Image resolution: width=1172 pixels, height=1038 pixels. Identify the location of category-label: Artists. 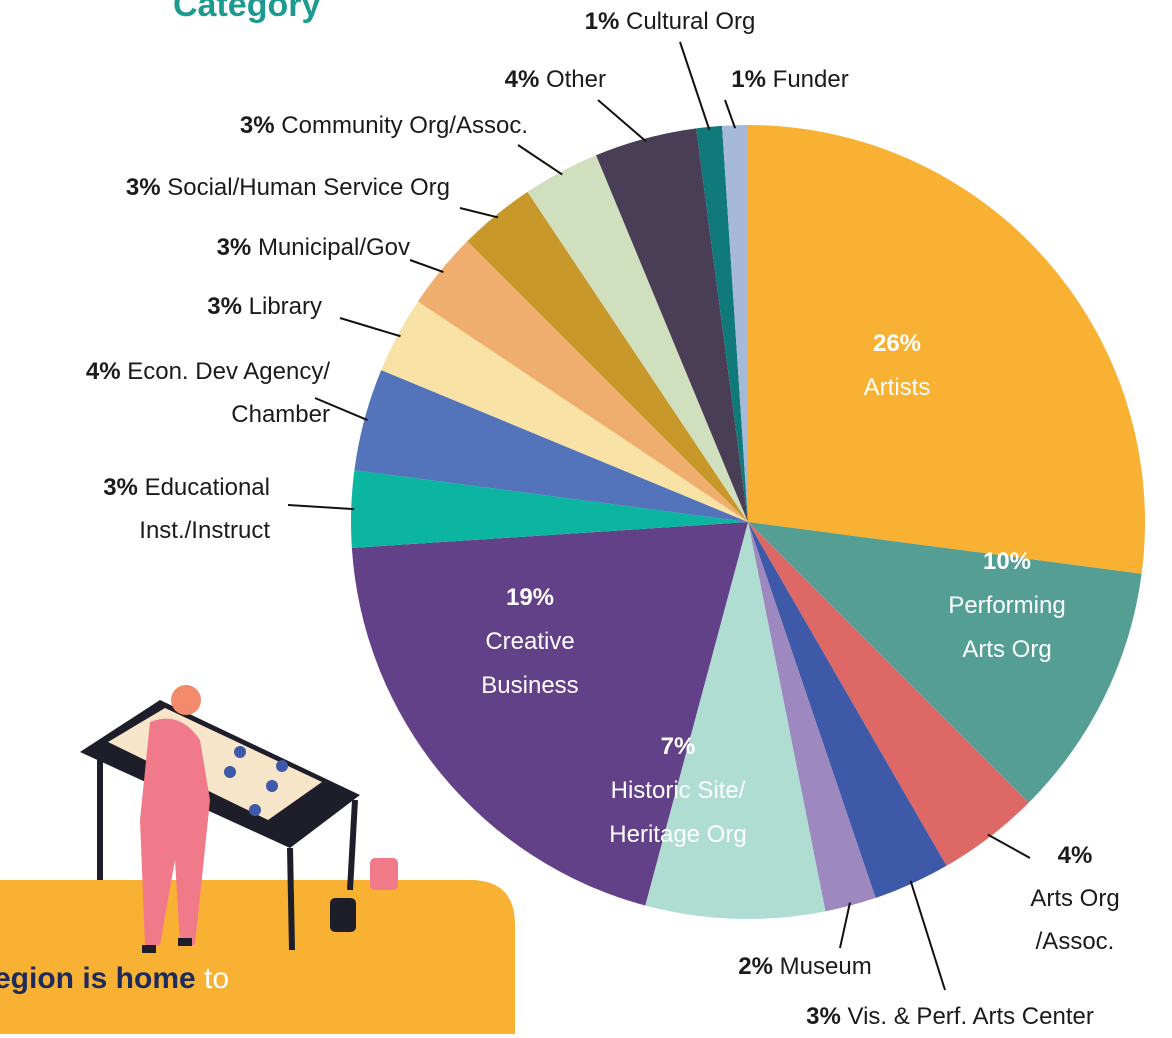
(897, 387).